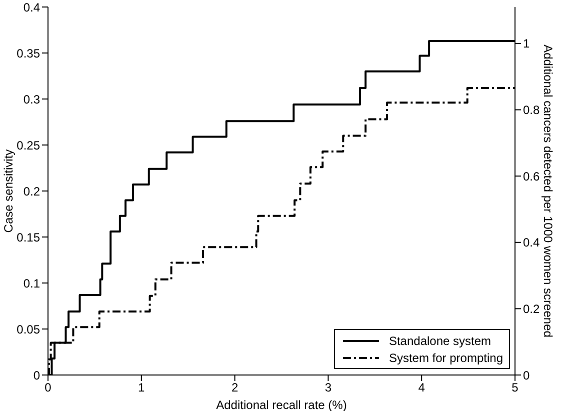 The image size is (562, 411). Describe the element at coordinates (28, 237) in the screenshot. I see `y-tick-label: 0.15` at that location.